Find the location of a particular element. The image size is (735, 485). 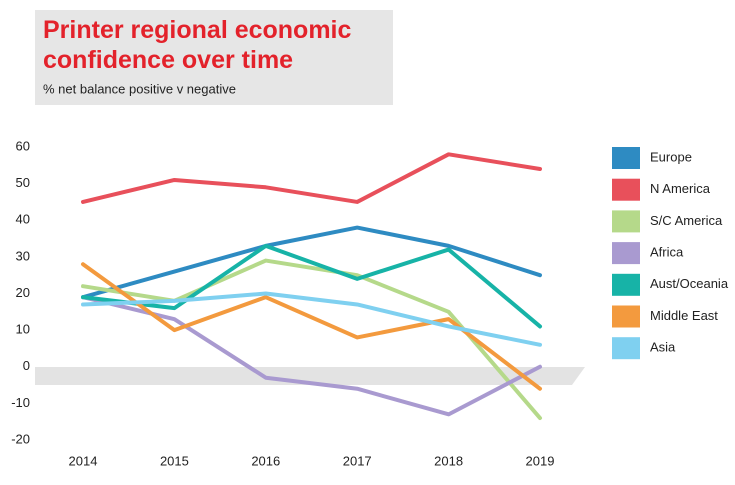

legend-label: N America is located at coordinates (680, 188).